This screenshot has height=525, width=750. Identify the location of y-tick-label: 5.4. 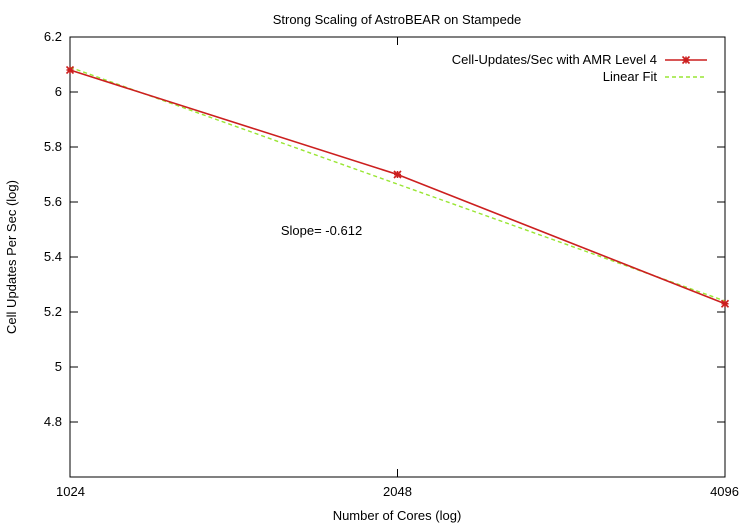
(53, 256).